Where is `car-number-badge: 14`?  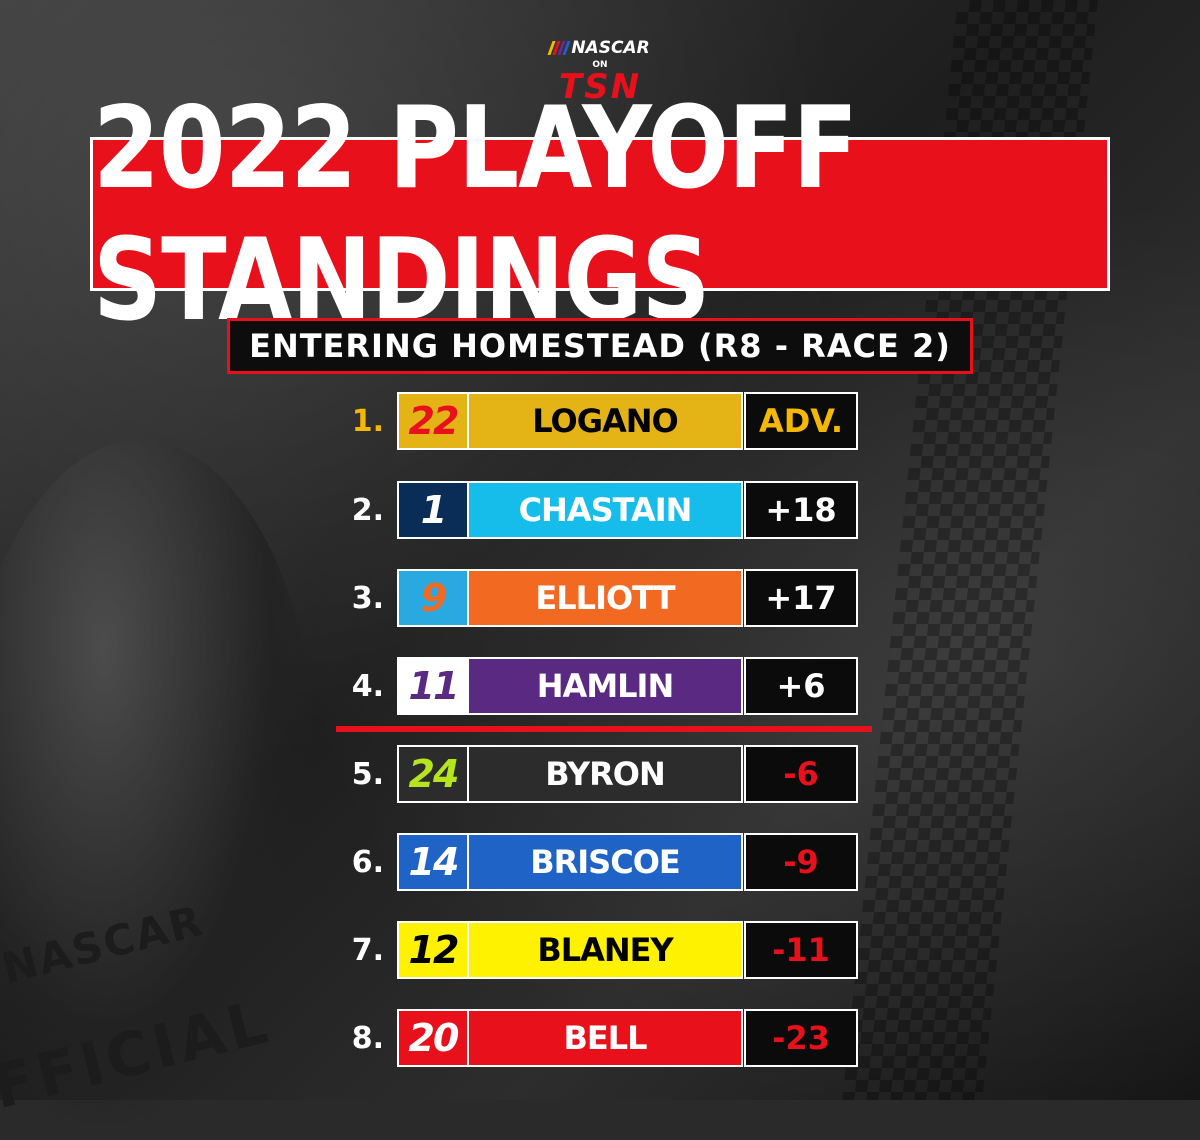
car-number-badge: 14 is located at coordinates (433, 862).